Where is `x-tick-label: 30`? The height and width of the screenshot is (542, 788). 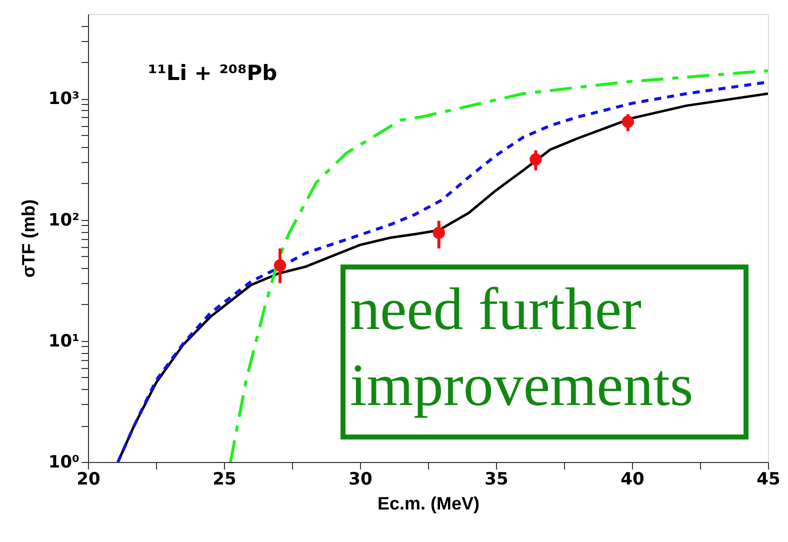
x-tick-label: 30 is located at coordinates (360, 480).